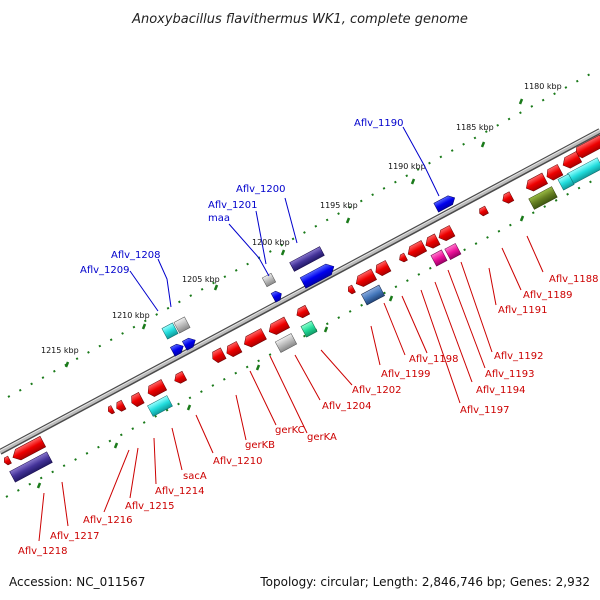 The width and height of the screenshot is (600, 600). I want to click on gene-label-aflv-1200: Aflv_1200, so click(261, 189).